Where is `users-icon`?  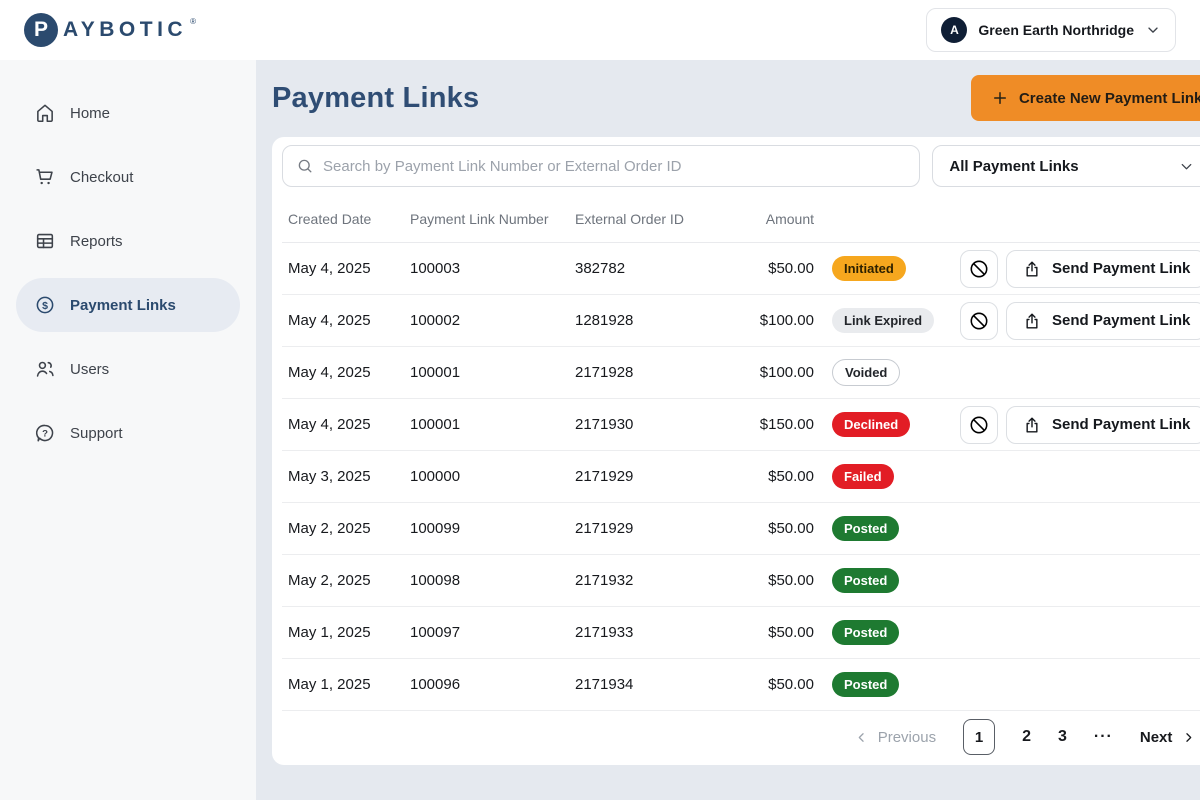 users-icon is located at coordinates (45, 369).